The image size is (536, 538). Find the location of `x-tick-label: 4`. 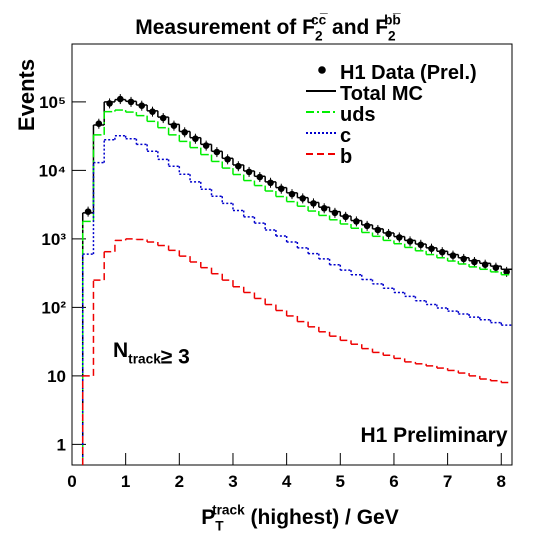

x-tick-label: 4 is located at coordinates (287, 481).